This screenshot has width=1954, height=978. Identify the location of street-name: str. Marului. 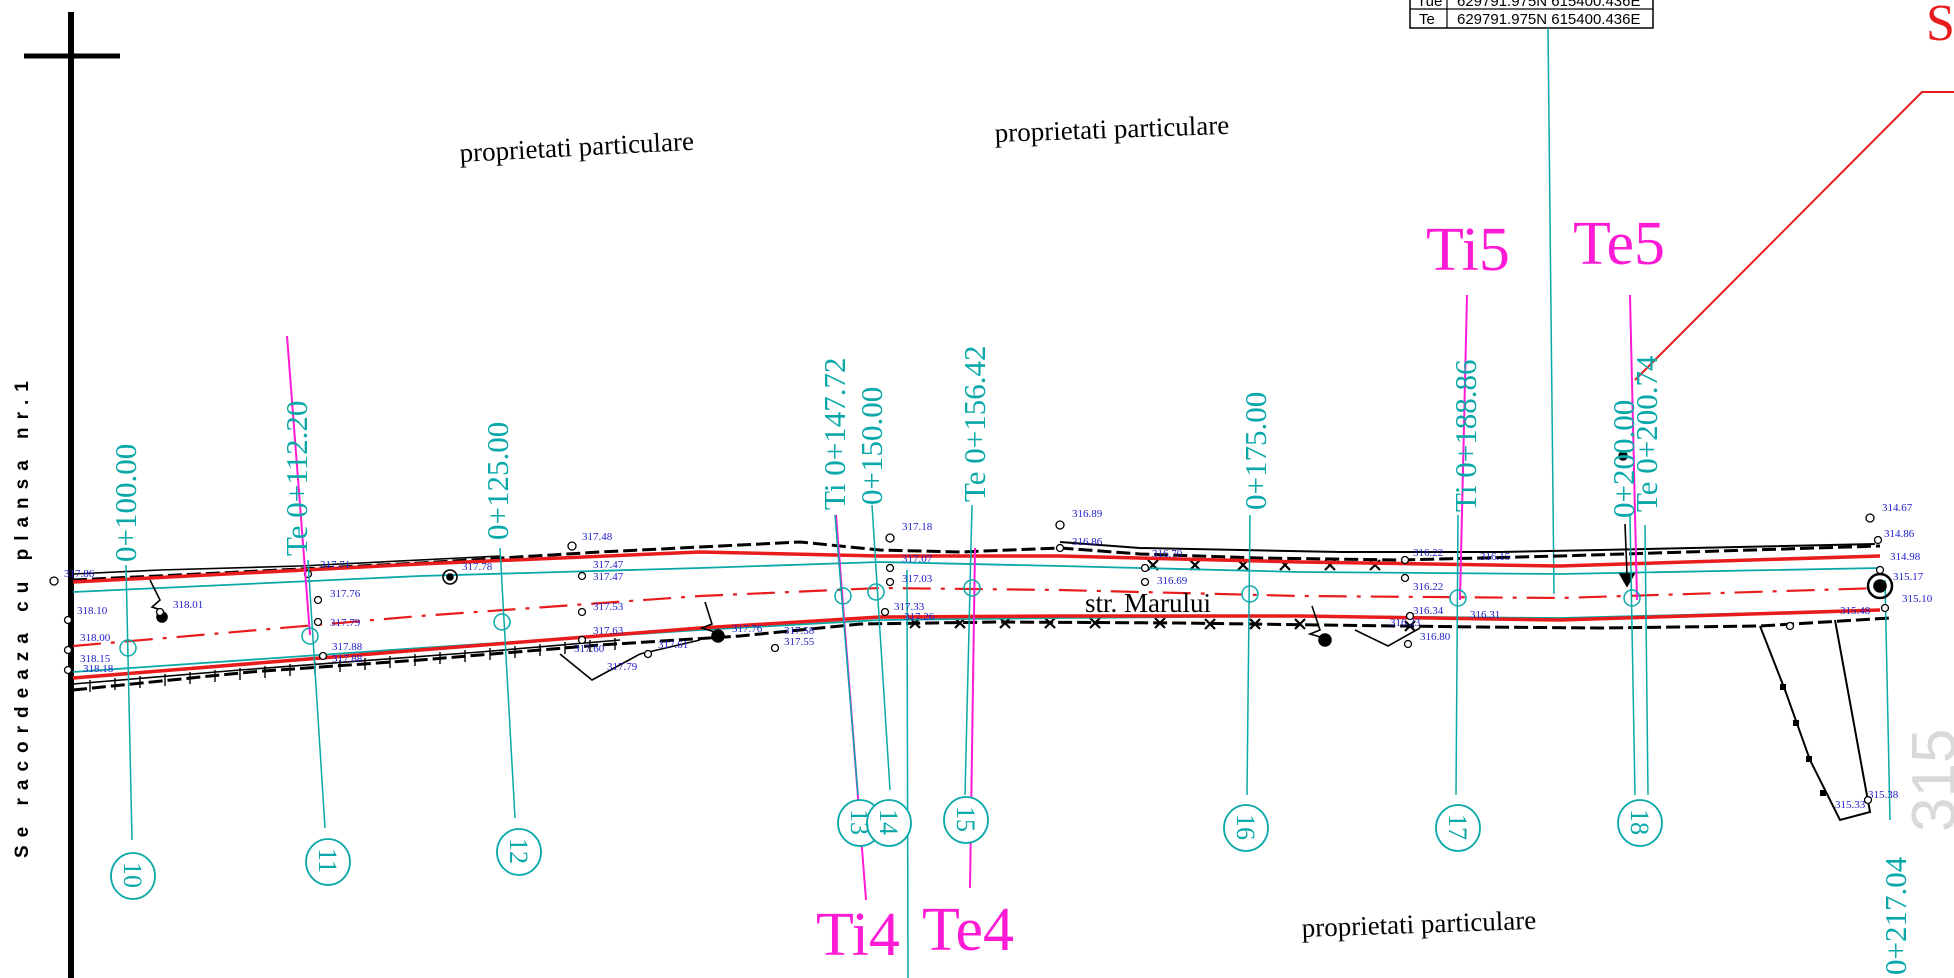
(1148, 603).